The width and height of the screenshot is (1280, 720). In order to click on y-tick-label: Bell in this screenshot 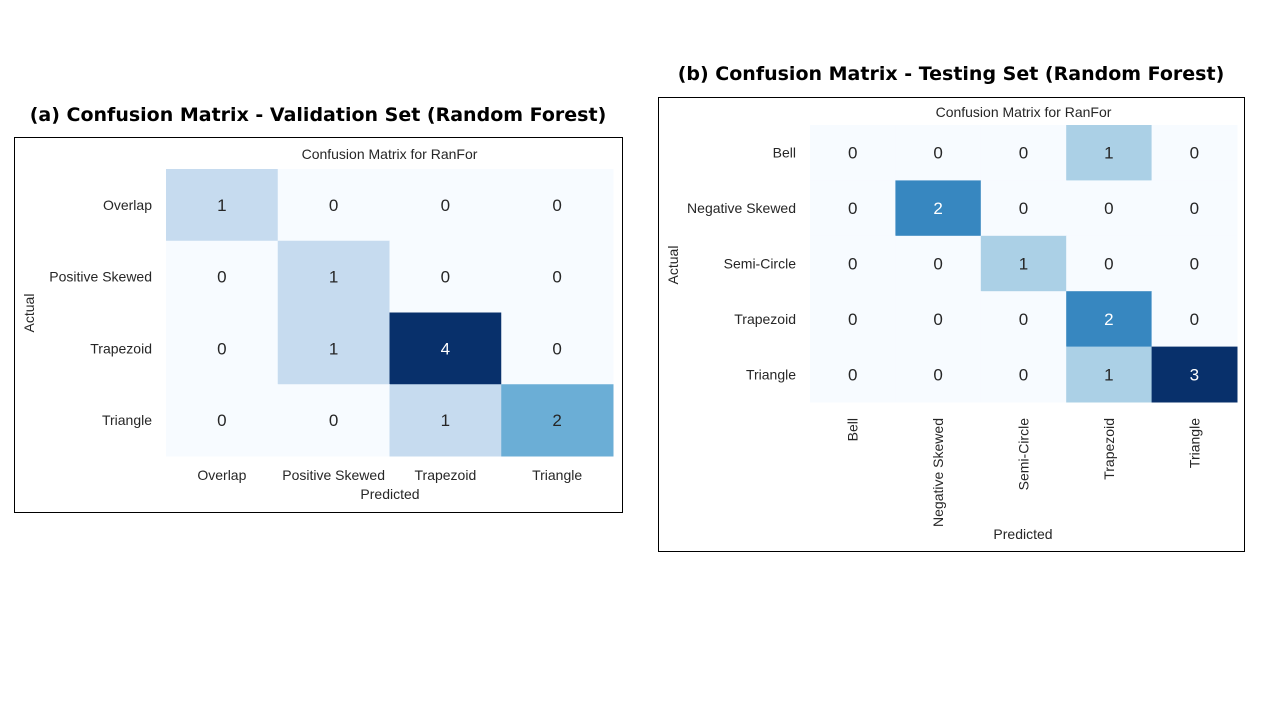, I will do `click(784, 153)`.